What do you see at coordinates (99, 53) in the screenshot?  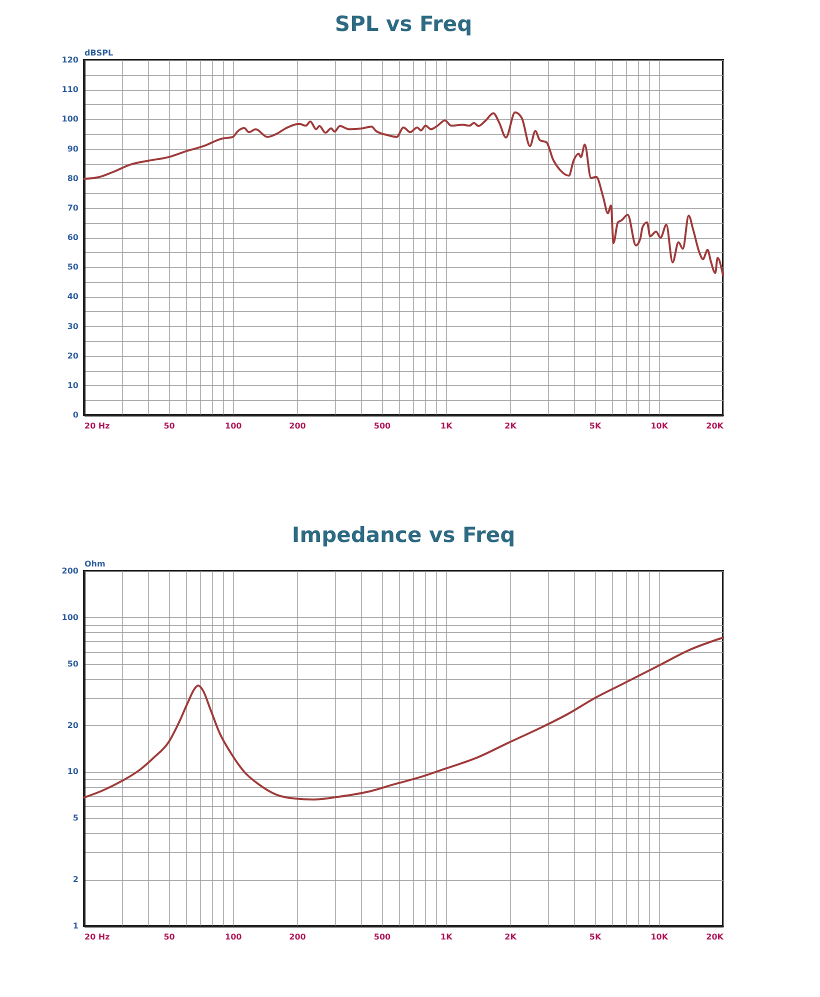 I see `y-axis-title: dBSPL` at bounding box center [99, 53].